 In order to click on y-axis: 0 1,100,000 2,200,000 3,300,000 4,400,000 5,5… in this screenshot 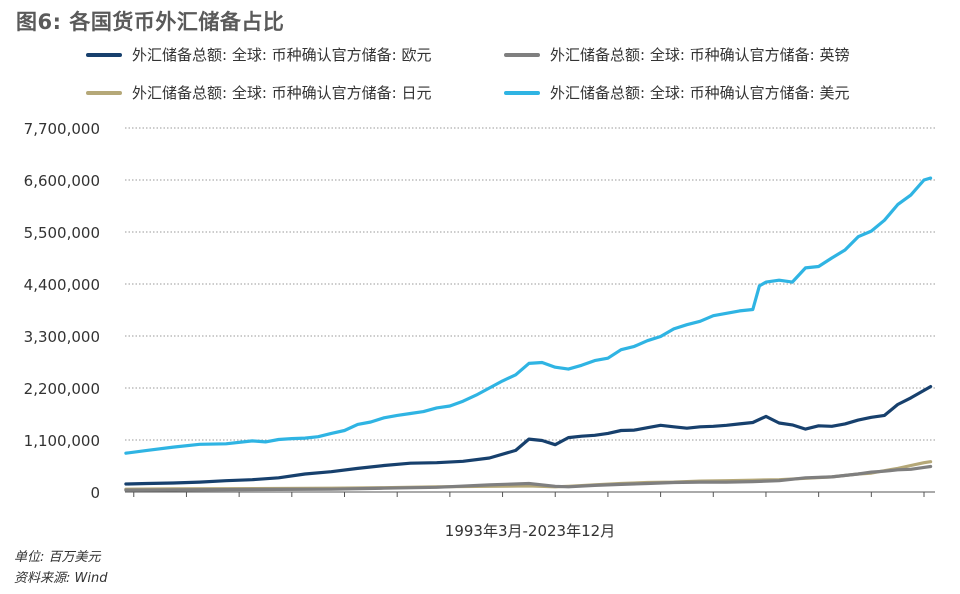, I will do `click(62, 311)`.